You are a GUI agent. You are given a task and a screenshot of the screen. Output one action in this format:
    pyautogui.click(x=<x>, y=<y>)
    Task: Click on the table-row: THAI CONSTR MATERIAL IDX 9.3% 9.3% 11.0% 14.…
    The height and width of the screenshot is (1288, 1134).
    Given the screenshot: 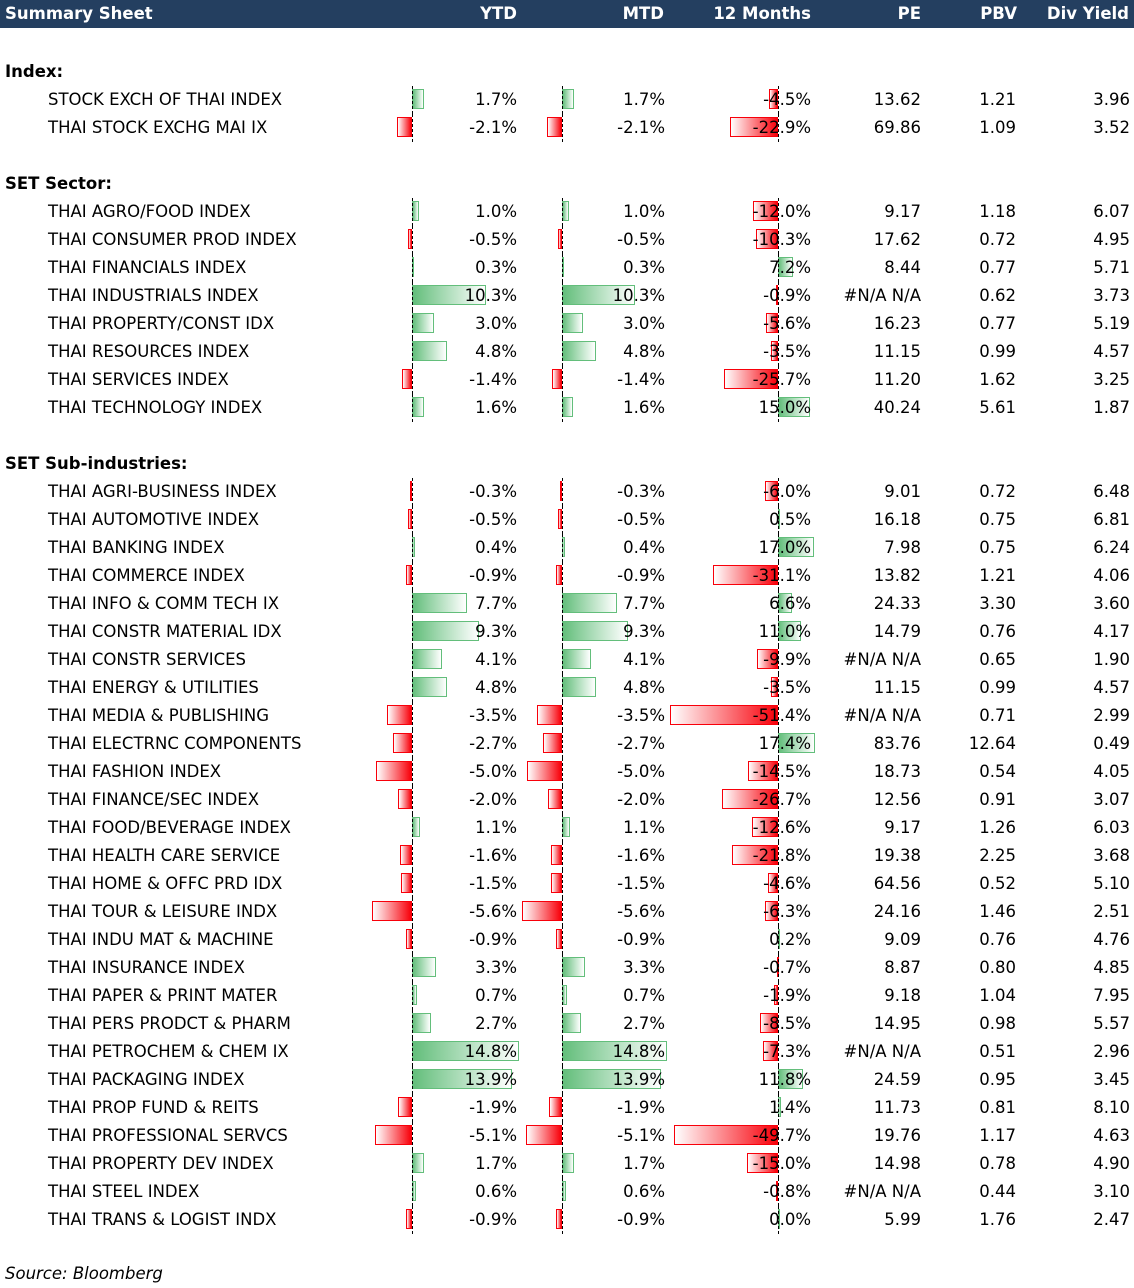 What is the action you would take?
    pyautogui.click(x=567, y=632)
    